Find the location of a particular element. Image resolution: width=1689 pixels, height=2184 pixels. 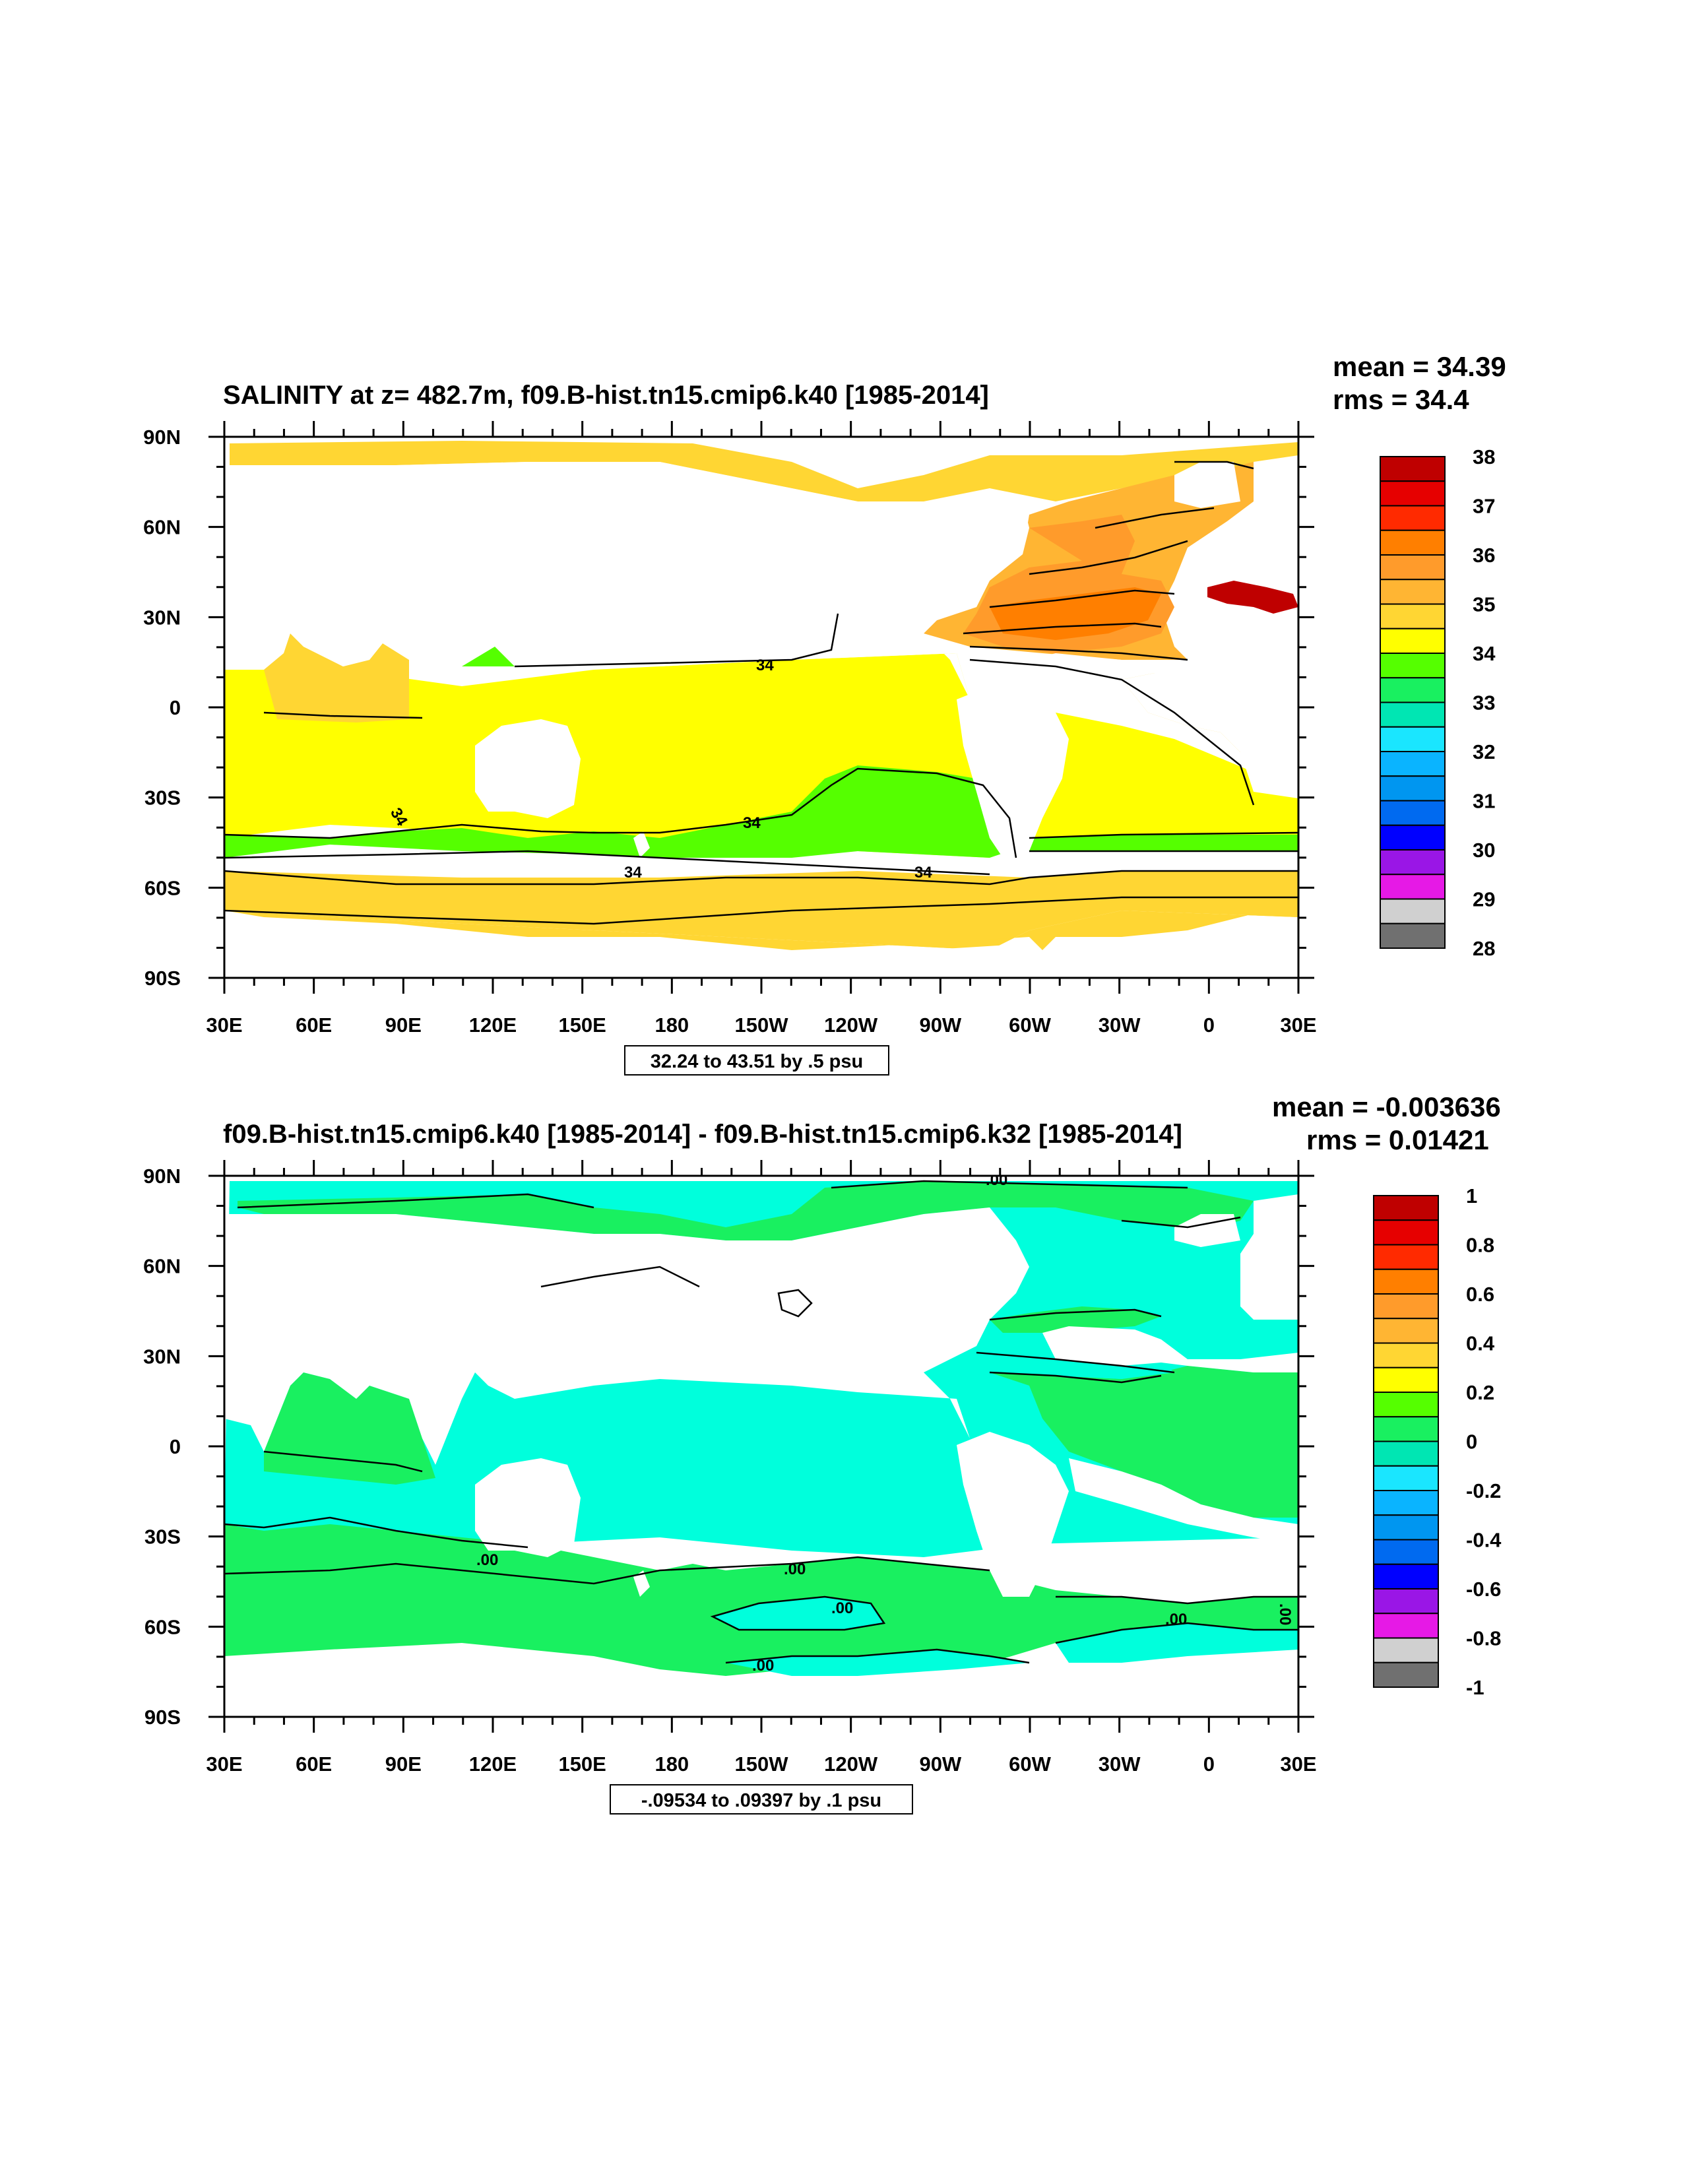

field-positive-natl is located at coordinates (1075, 1319).